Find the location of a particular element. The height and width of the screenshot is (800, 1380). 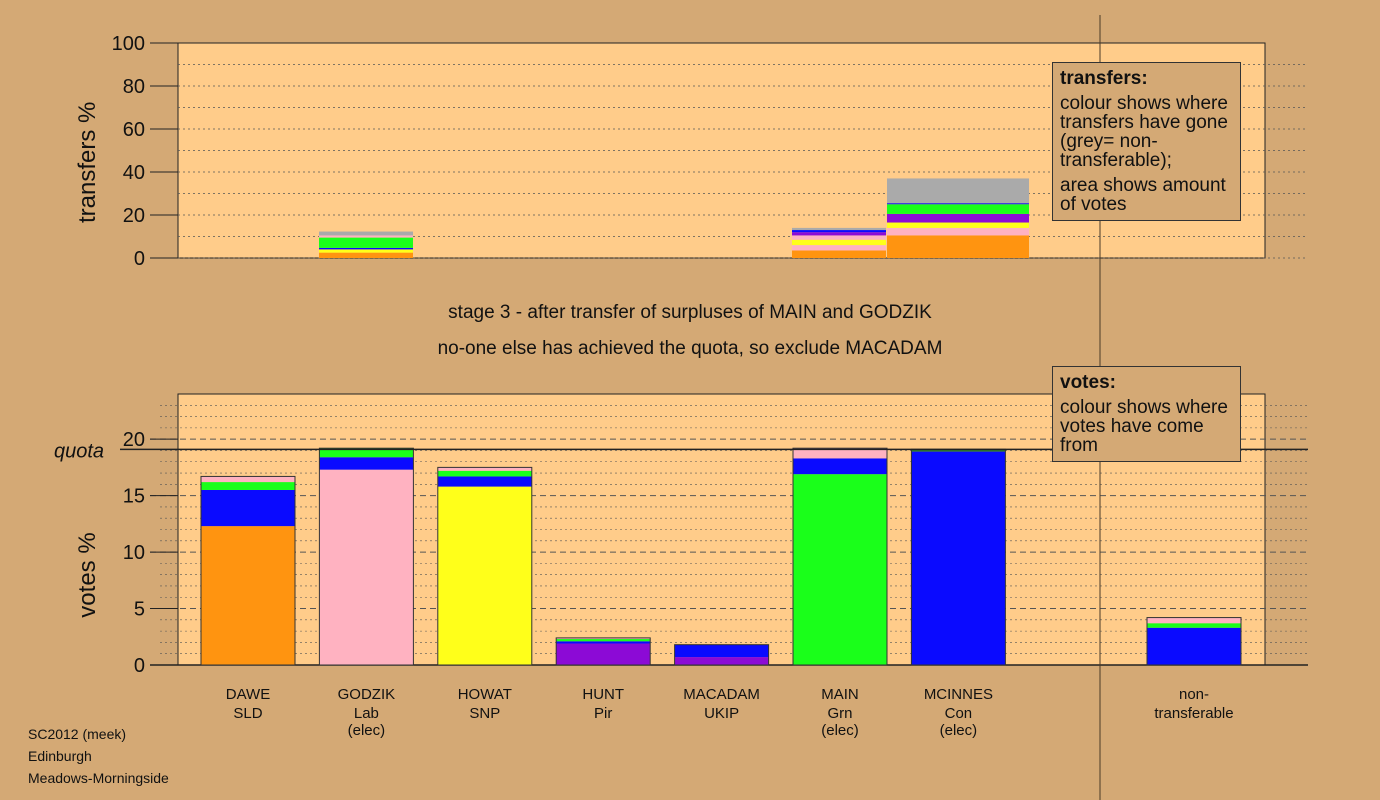

candidate-name-label: MCINNES is located at coordinates (958, 694).